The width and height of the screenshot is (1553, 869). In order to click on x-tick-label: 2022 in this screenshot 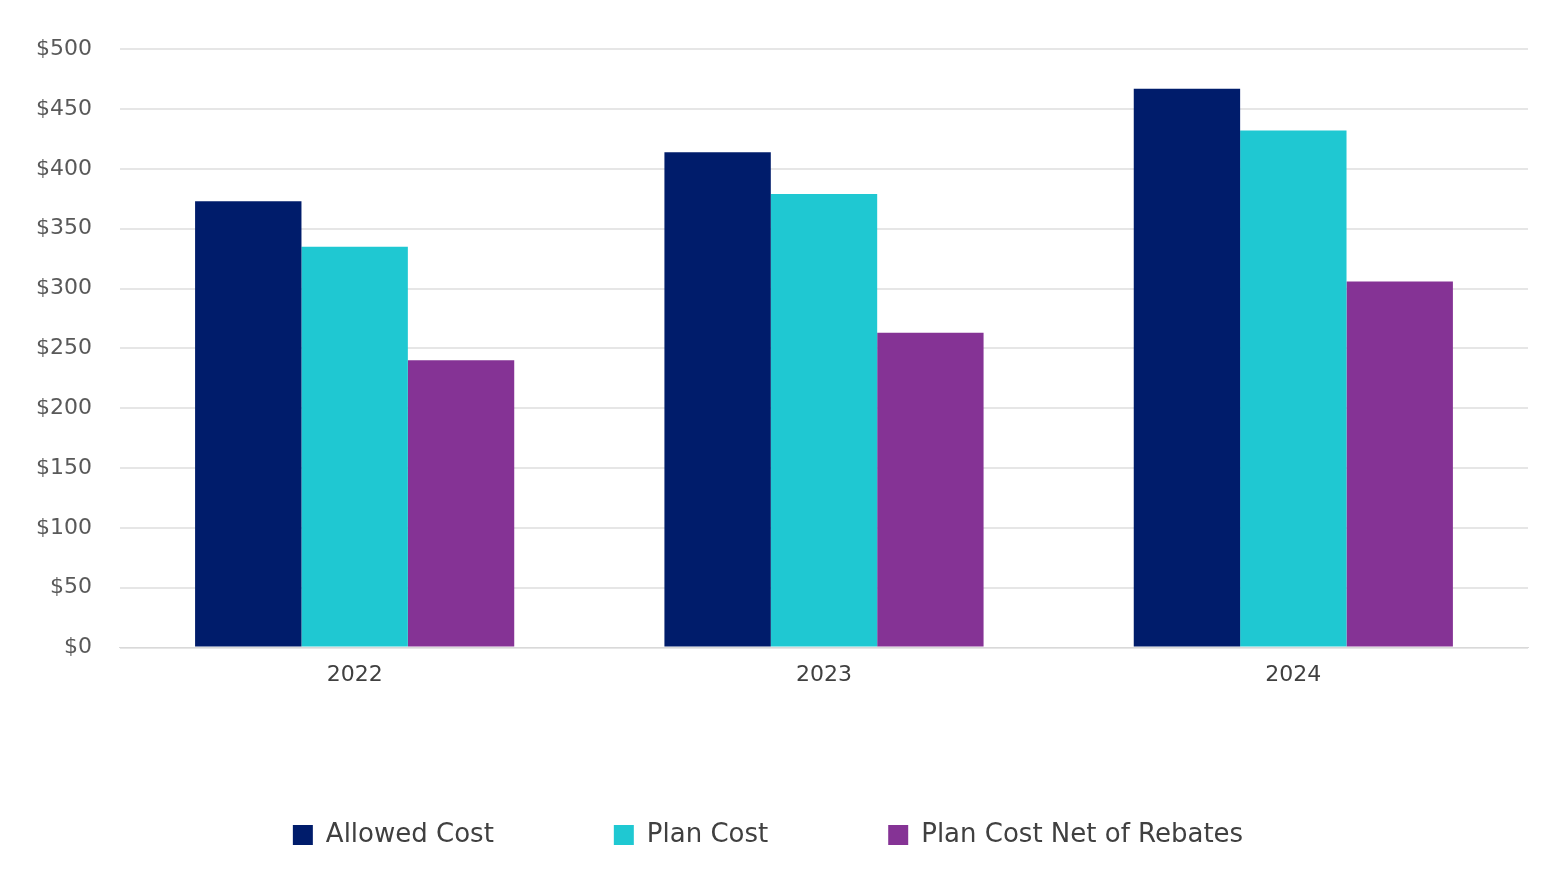, I will do `click(354, 673)`.